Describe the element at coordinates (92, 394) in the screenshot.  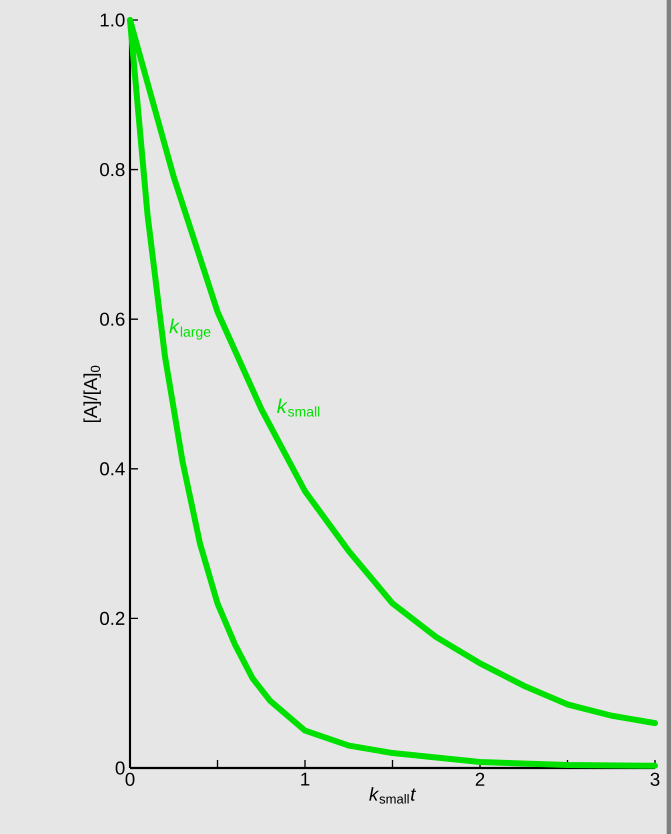
I see `y-axis-title: [A]/[A]$_{0}$` at that location.